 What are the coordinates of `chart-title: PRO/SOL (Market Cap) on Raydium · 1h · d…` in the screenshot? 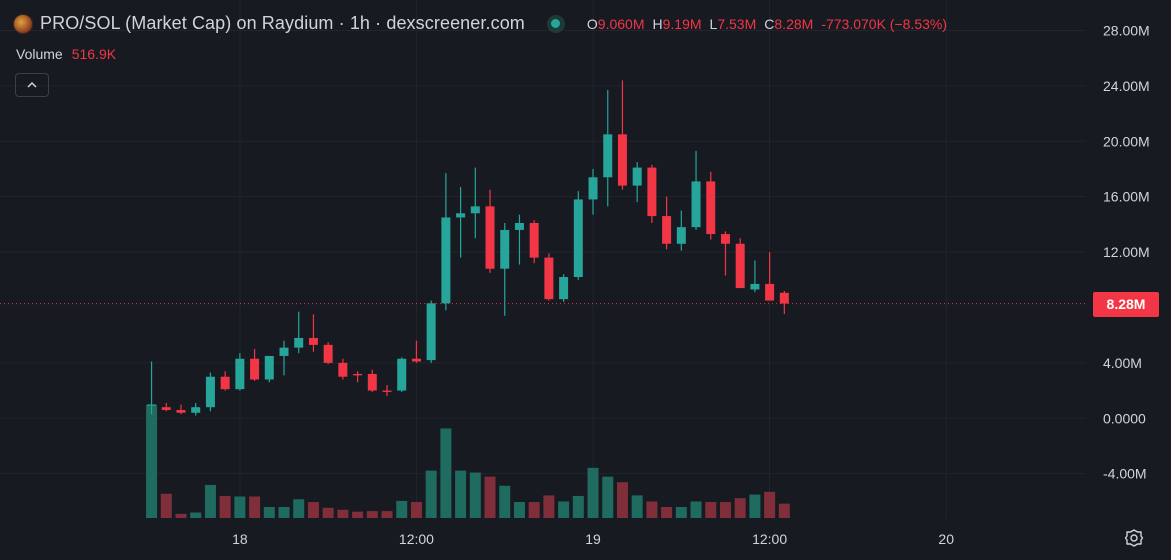 It's located at (282, 23).